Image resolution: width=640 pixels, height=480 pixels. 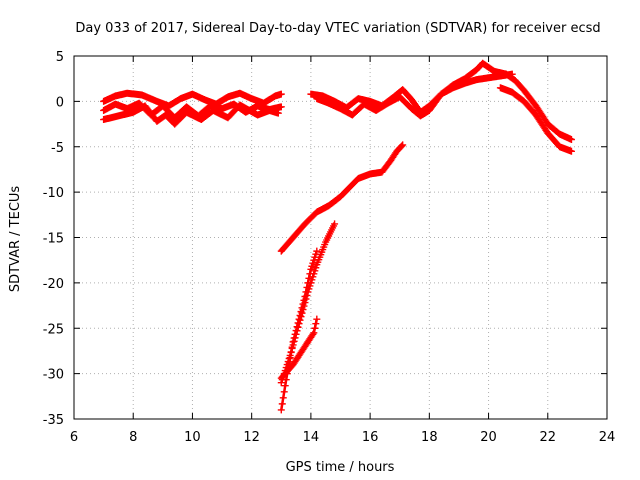 I want to click on y-tick-label: -35, so click(x=53, y=420).